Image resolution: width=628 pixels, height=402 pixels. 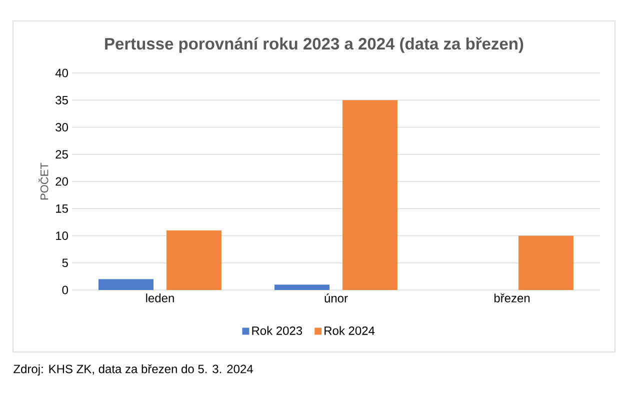 What do you see at coordinates (160, 298) in the screenshot?
I see `x-tick-label: leden` at bounding box center [160, 298].